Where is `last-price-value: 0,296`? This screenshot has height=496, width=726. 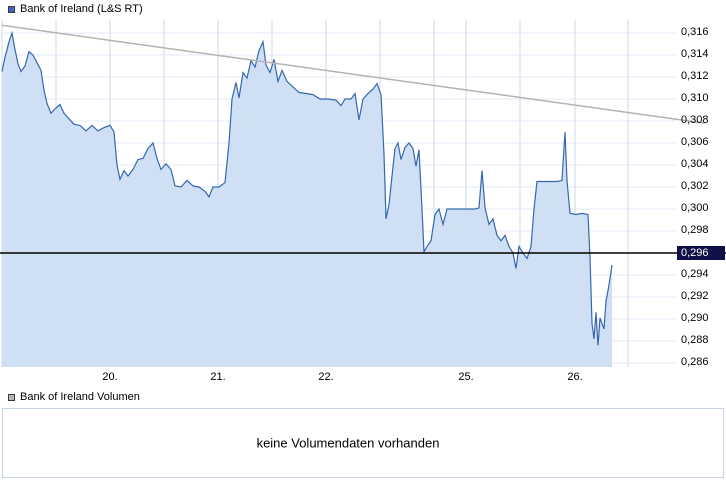
last-price-value: 0,296 is located at coordinates (695, 253).